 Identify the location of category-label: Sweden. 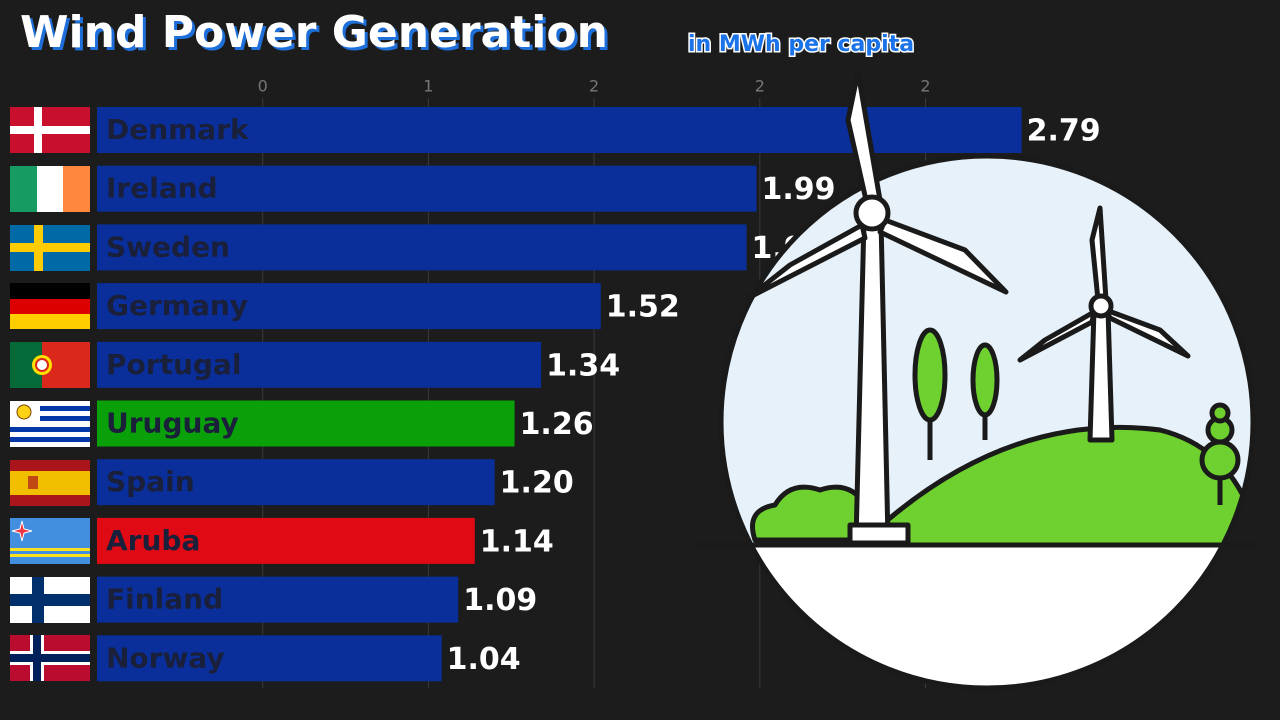
(168, 246).